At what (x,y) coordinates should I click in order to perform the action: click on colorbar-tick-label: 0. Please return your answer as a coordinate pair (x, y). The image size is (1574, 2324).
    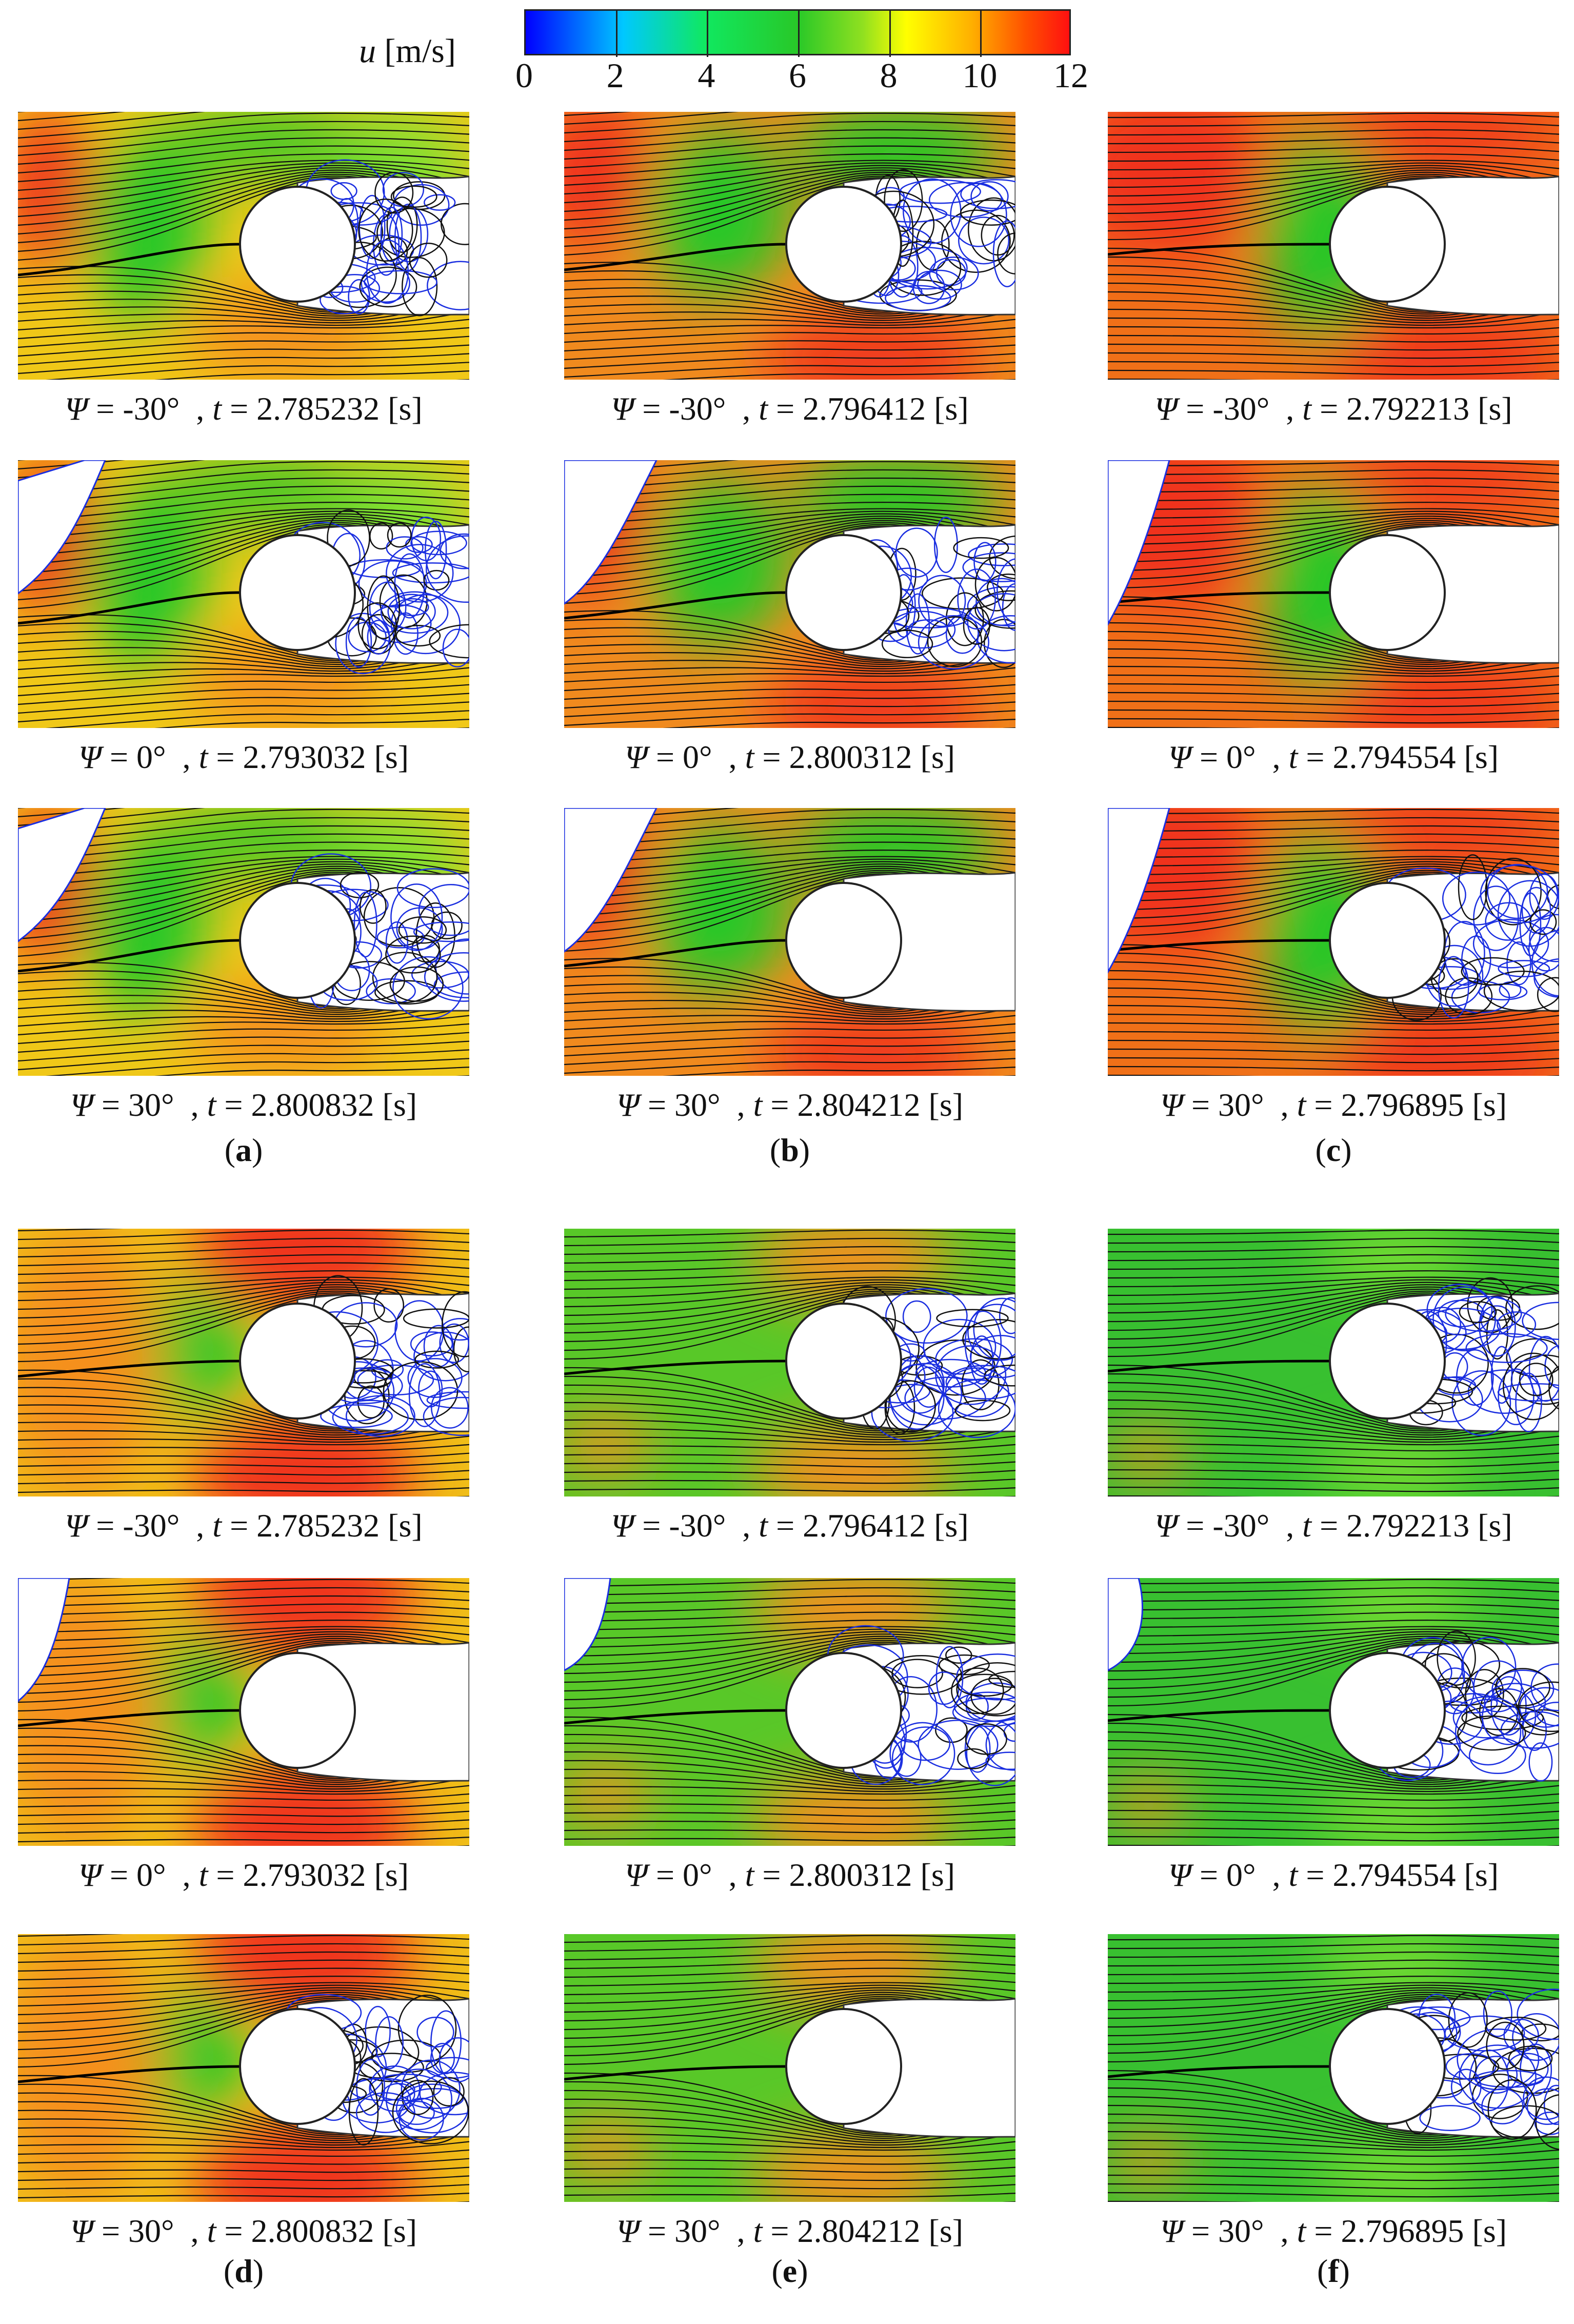
    Looking at the image, I should click on (524, 75).